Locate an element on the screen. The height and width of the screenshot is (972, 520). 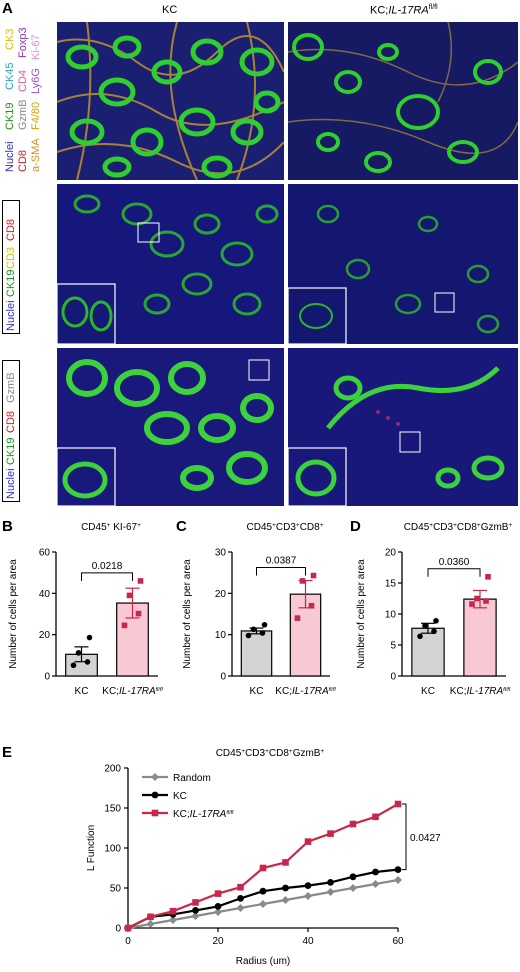
row3-marker-legend: Nuclei CK19 CD8 GzmB is located at coordinates (11, 431).